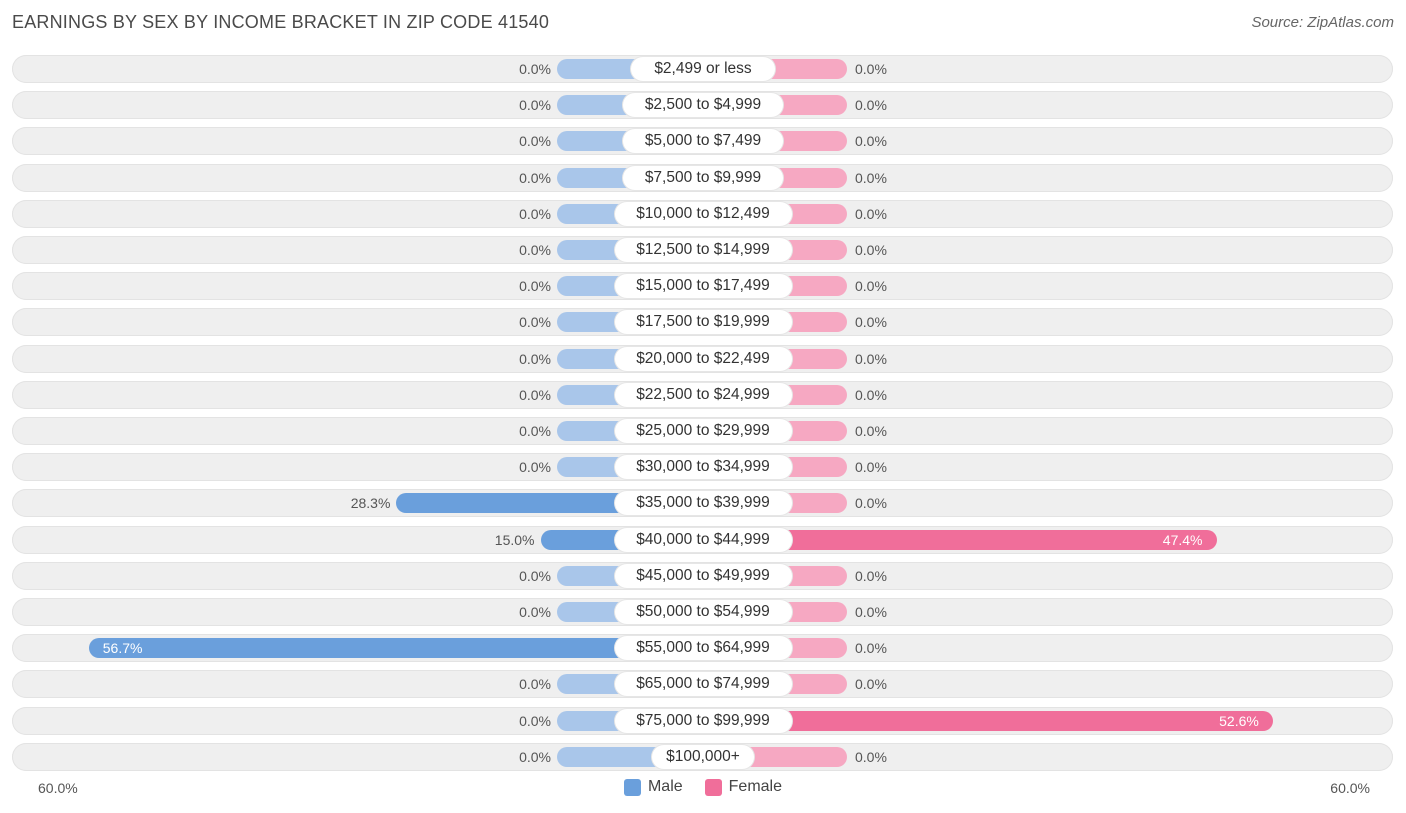 The width and height of the screenshot is (1406, 813). Describe the element at coordinates (703, 250) in the screenshot. I see `category-label: $12,500 to $14,999` at that location.